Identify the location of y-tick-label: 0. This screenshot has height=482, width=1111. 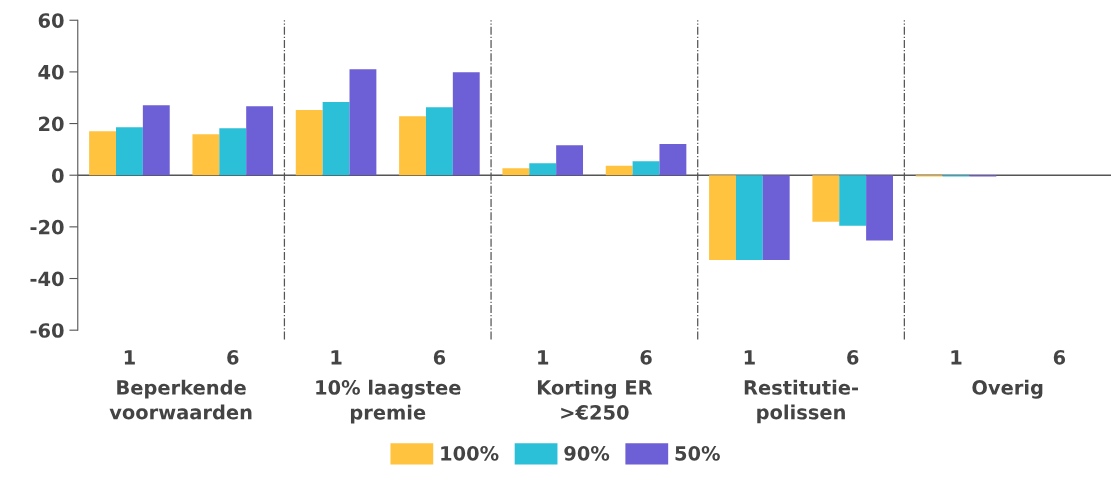
(57, 175).